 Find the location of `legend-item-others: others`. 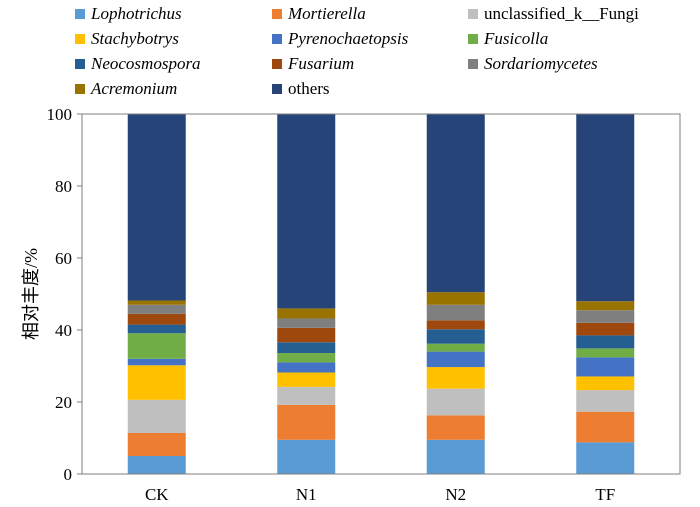

legend-item-others: others is located at coordinates (301, 88).